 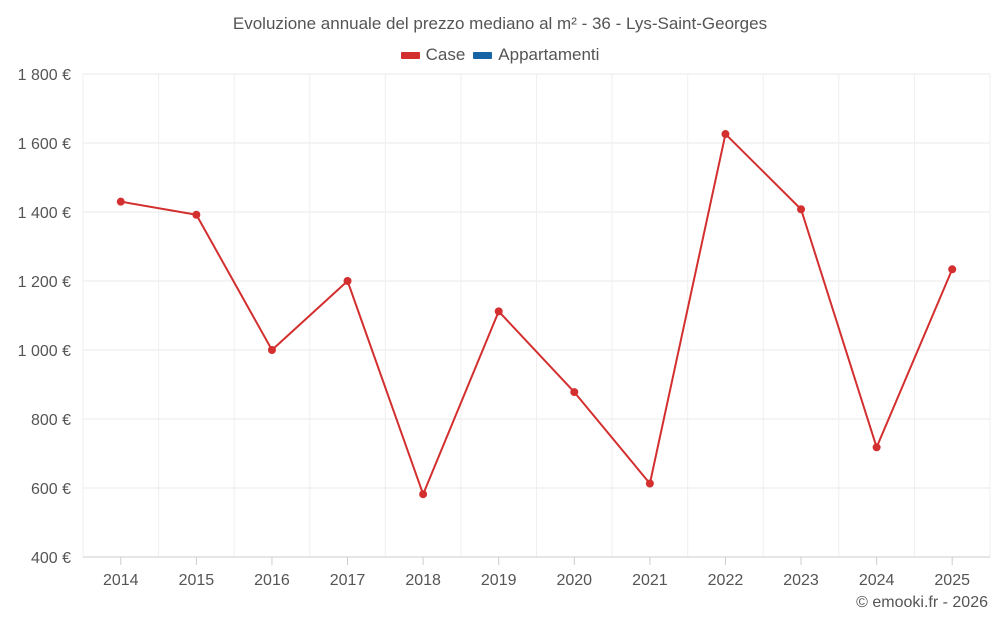 What do you see at coordinates (483, 55) in the screenshot?
I see `legend-swatch-appartamenti` at bounding box center [483, 55].